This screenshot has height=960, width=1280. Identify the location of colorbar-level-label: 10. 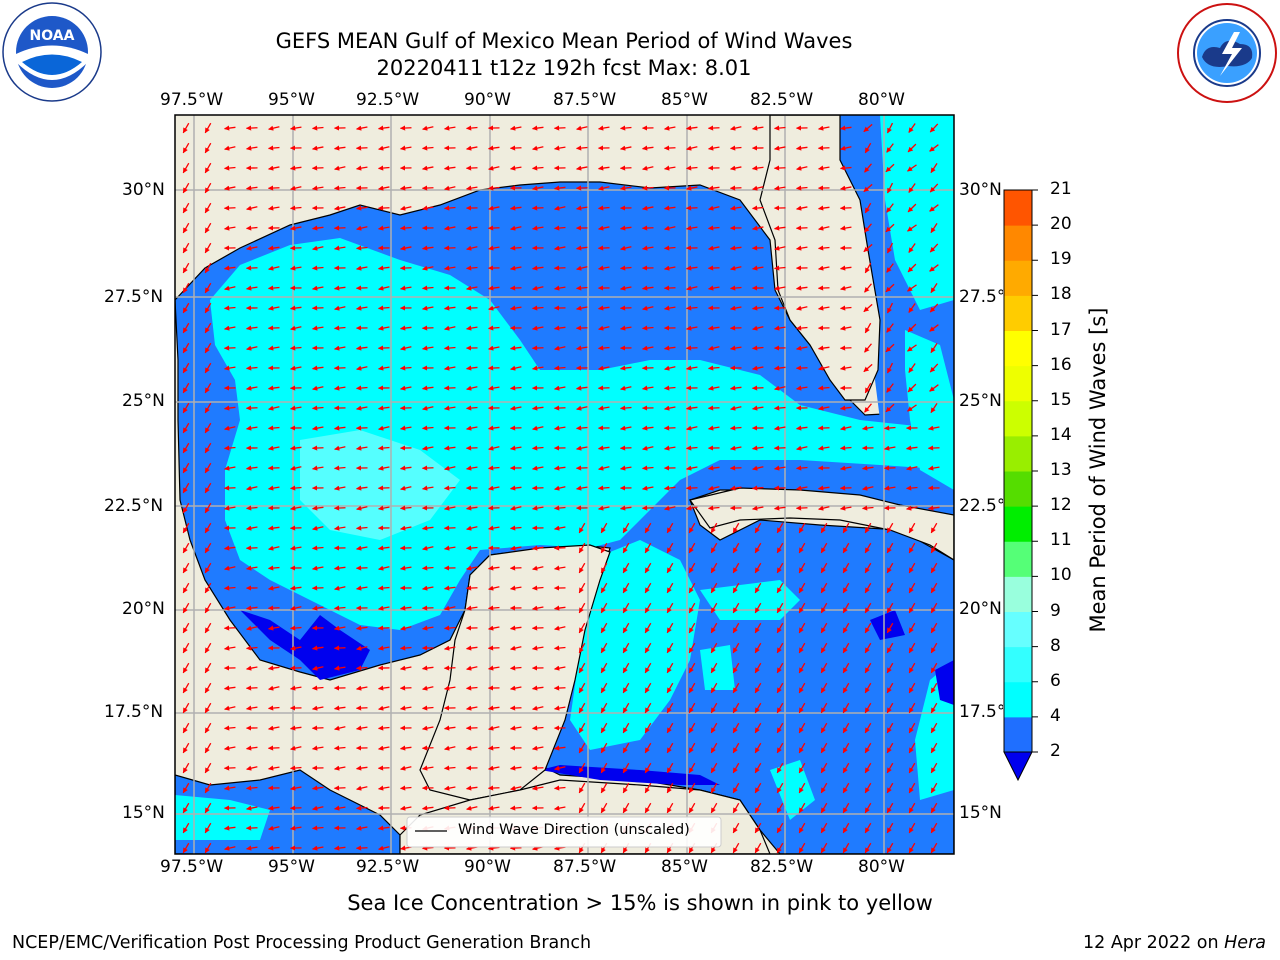
(1061, 575).